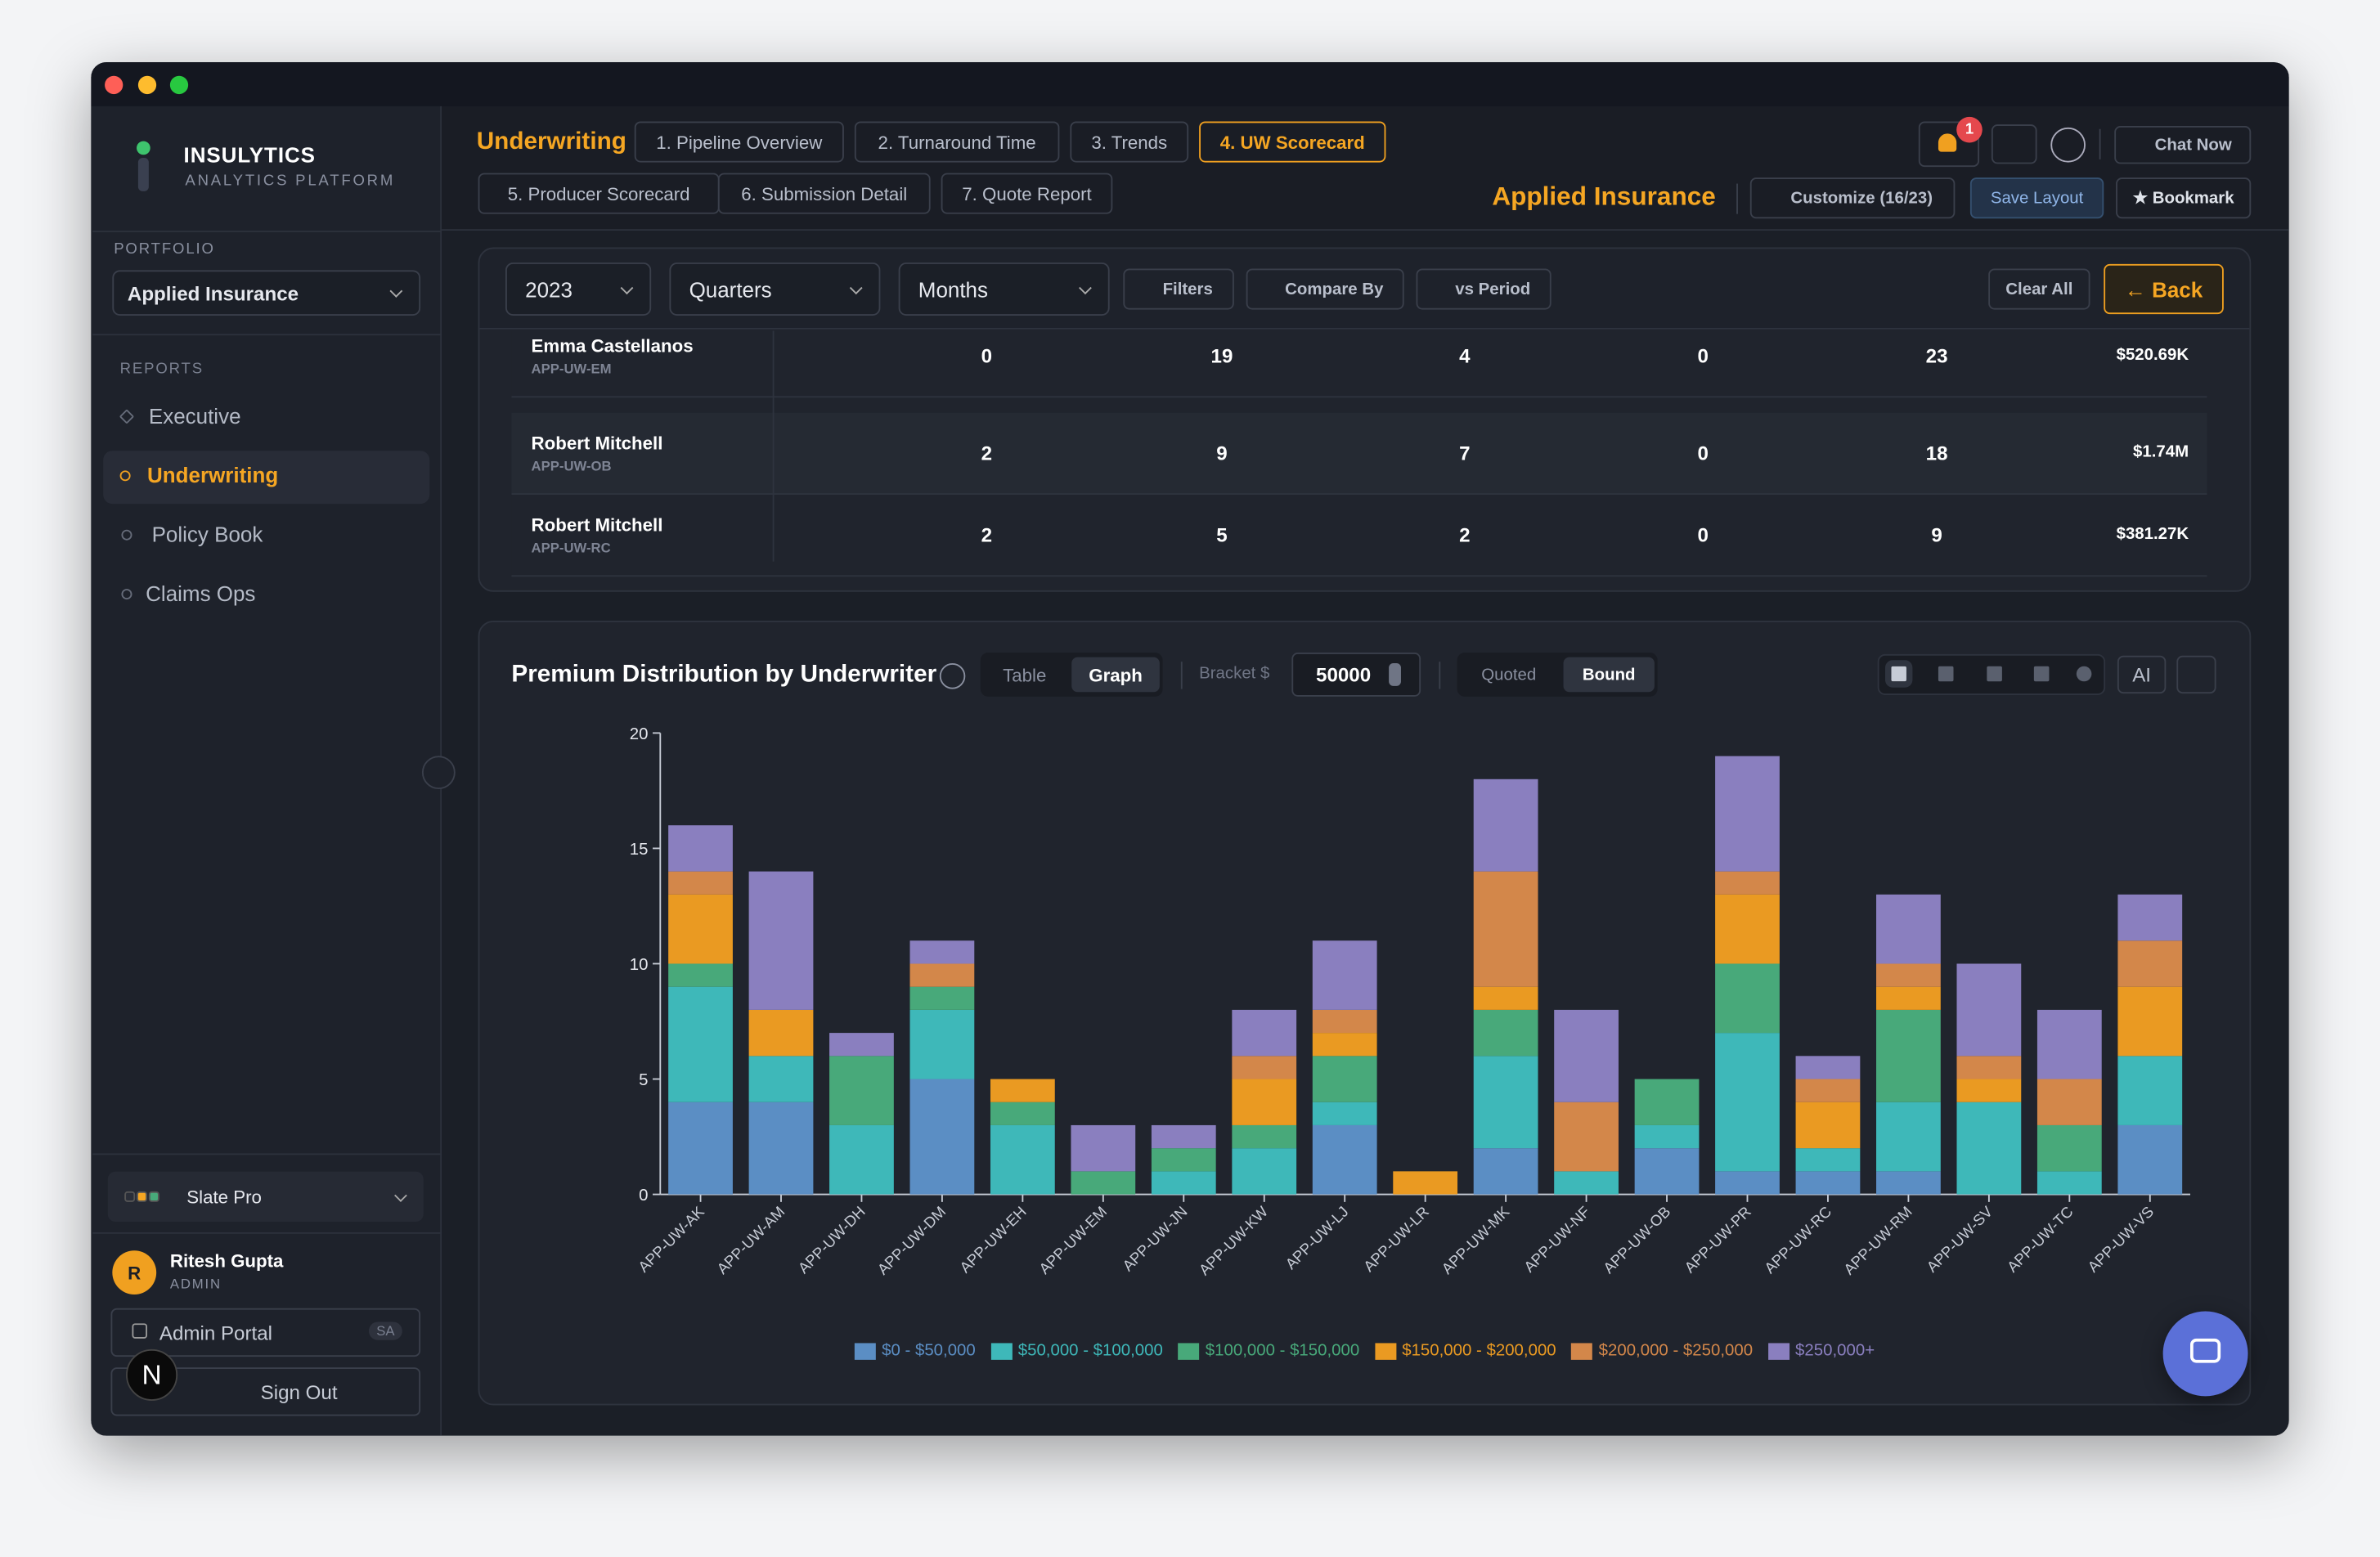 This screenshot has width=2380, height=1557. Describe the element at coordinates (2039, 289) in the screenshot. I see `filter-button: Clear All` at that location.